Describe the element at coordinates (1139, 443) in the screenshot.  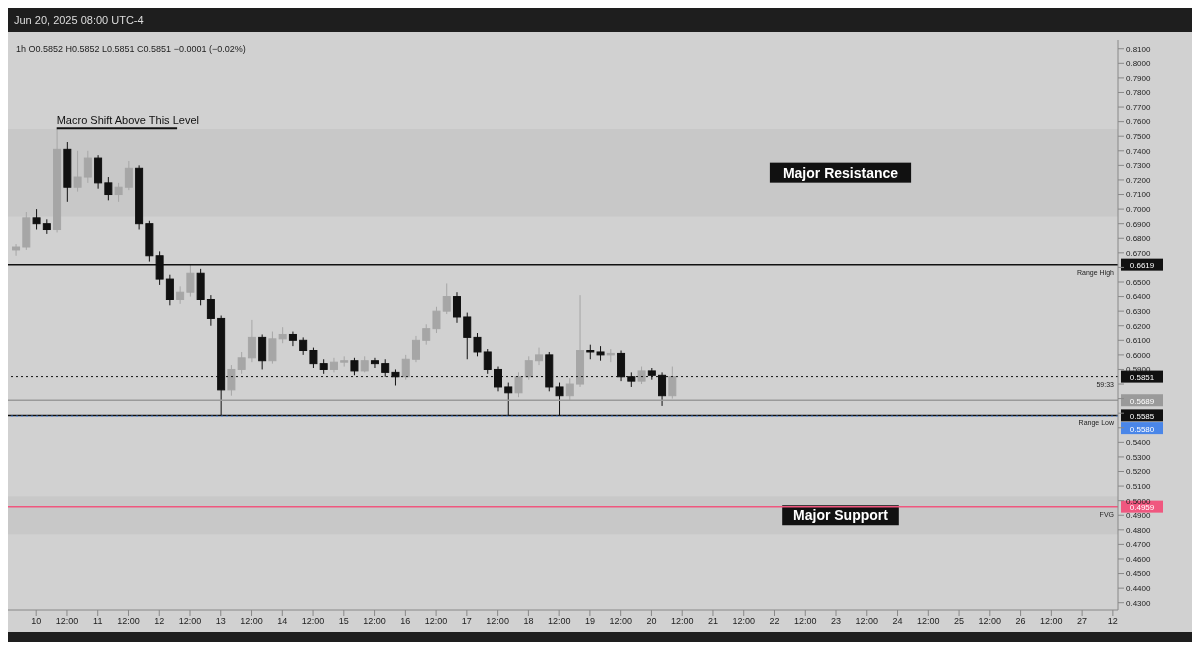
I see `y-tick-label: 0.5400` at that location.